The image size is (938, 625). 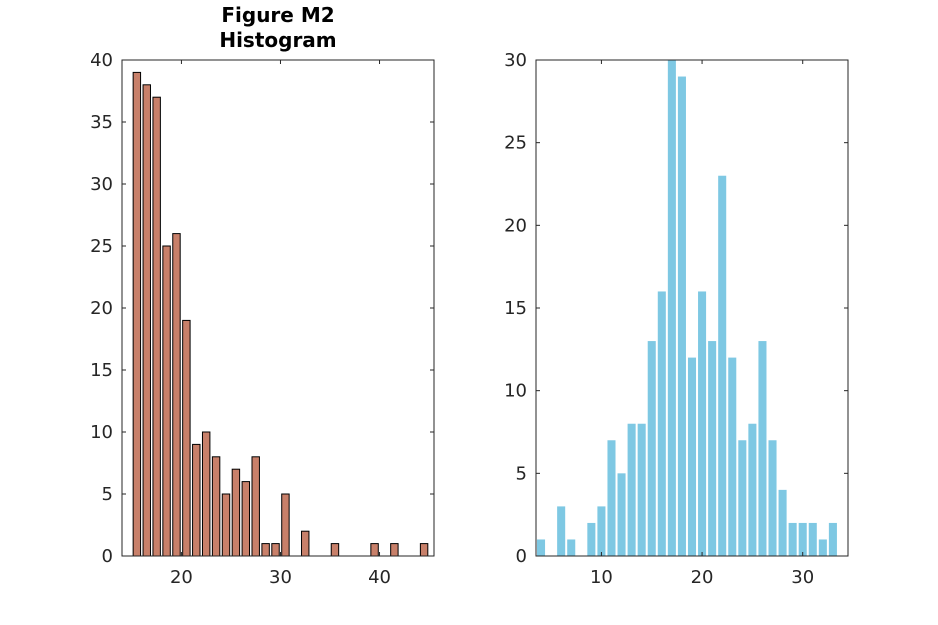 I want to click on y-tick-label: 35, so click(x=101, y=122).